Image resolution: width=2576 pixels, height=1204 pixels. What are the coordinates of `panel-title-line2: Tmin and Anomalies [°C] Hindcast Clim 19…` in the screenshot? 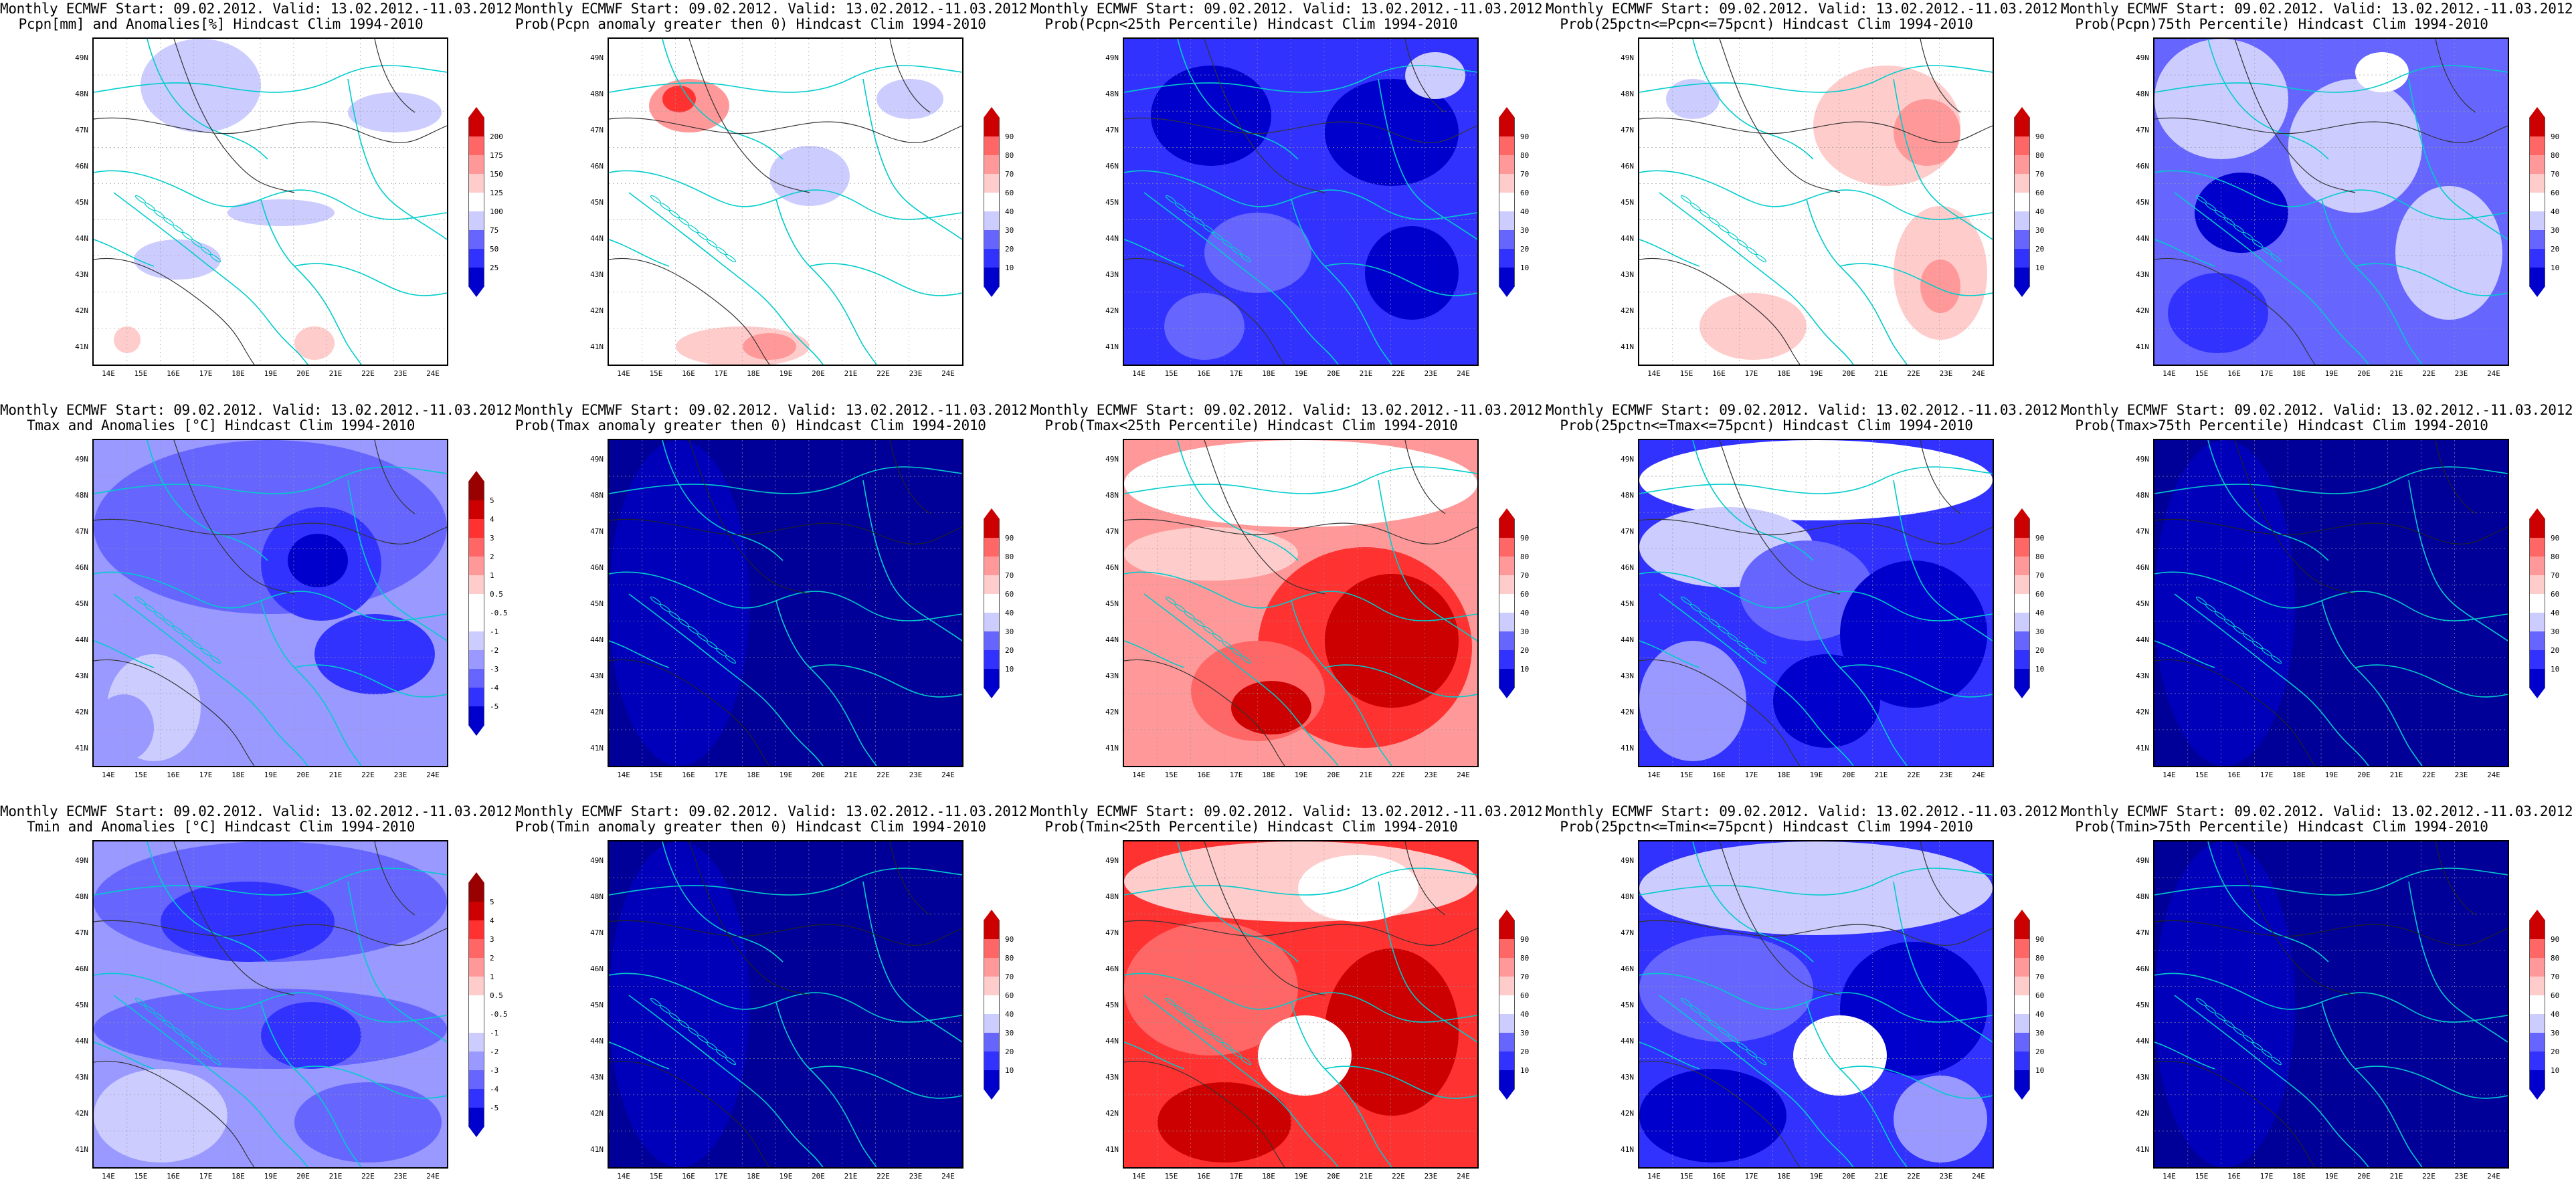 It's located at (221, 827).